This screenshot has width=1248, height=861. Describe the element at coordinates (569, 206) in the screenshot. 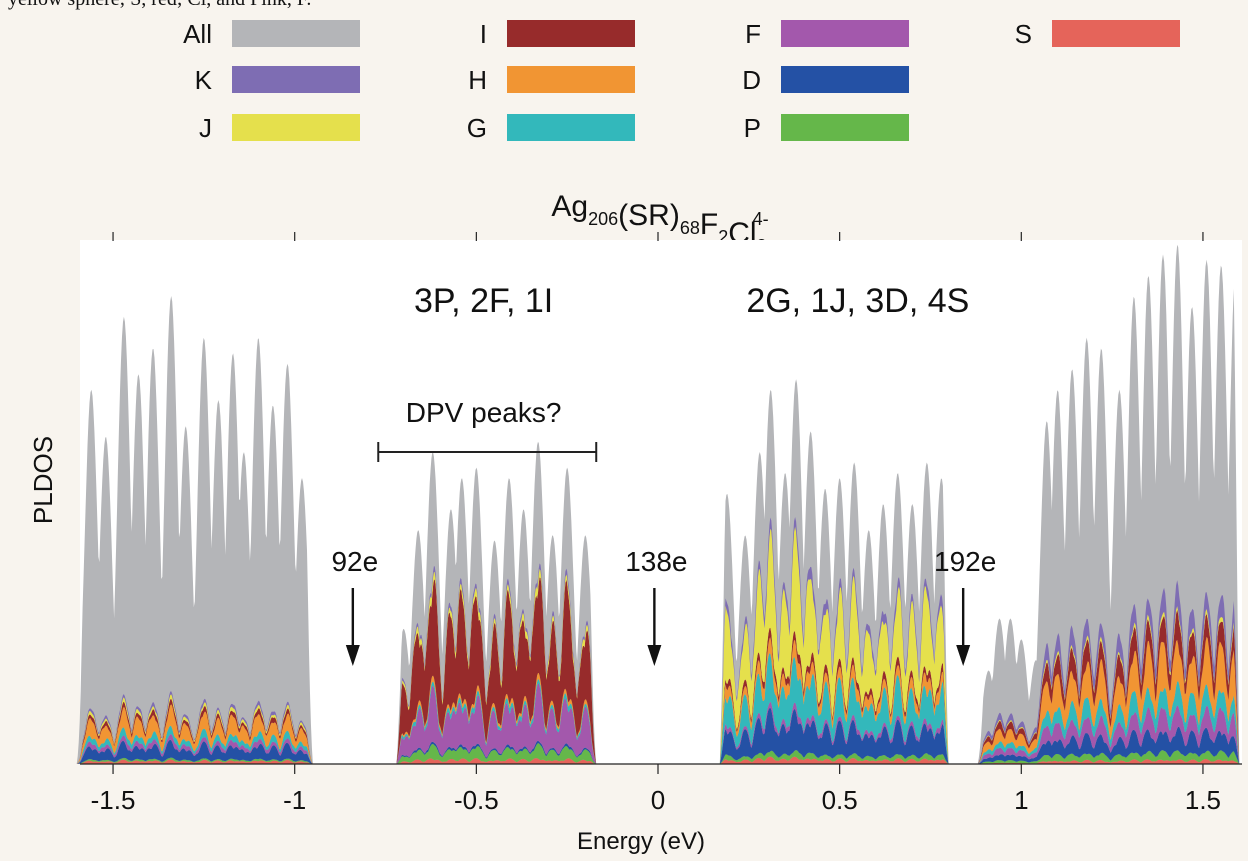

I see `title-part: Ag` at that location.